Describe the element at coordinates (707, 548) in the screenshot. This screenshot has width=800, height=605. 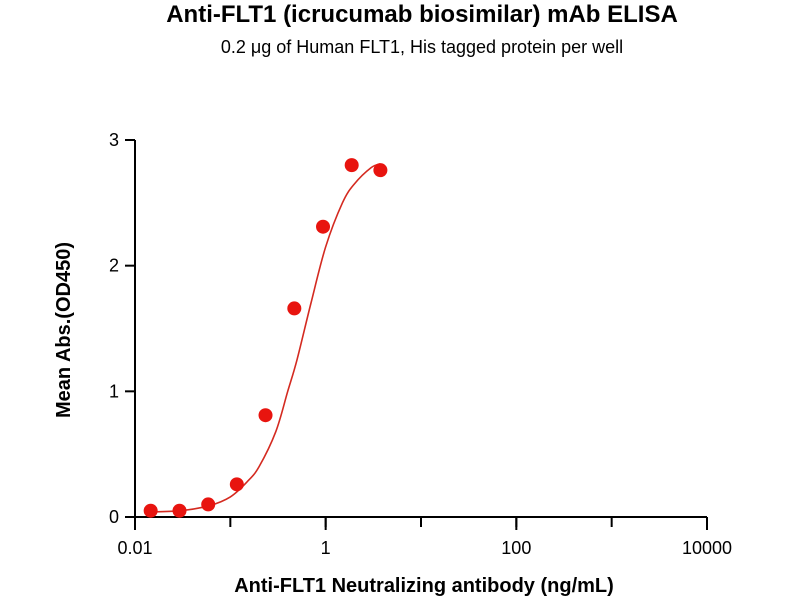
I see `x-tick-label: 10000` at that location.